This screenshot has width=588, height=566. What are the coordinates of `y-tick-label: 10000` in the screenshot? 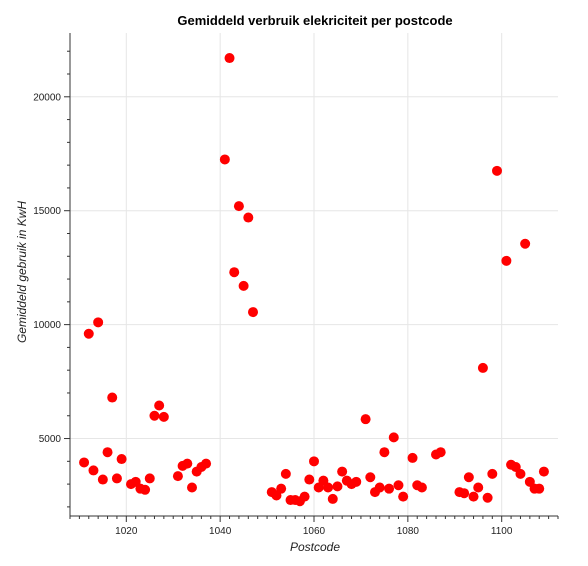 It's located at (47, 325).